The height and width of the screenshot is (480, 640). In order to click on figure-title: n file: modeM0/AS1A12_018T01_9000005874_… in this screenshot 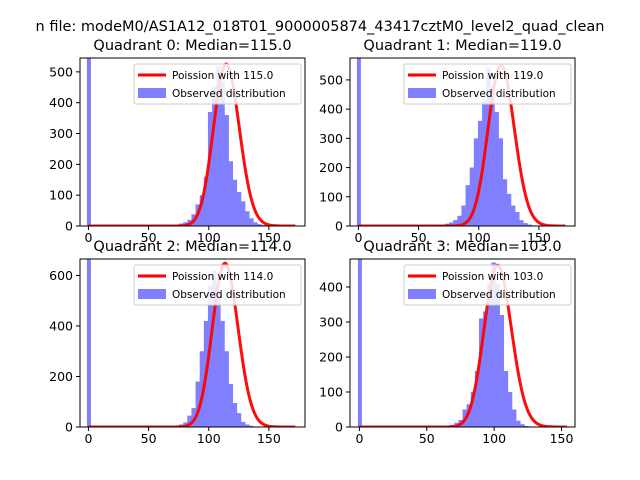, I will do `click(320, 27)`.